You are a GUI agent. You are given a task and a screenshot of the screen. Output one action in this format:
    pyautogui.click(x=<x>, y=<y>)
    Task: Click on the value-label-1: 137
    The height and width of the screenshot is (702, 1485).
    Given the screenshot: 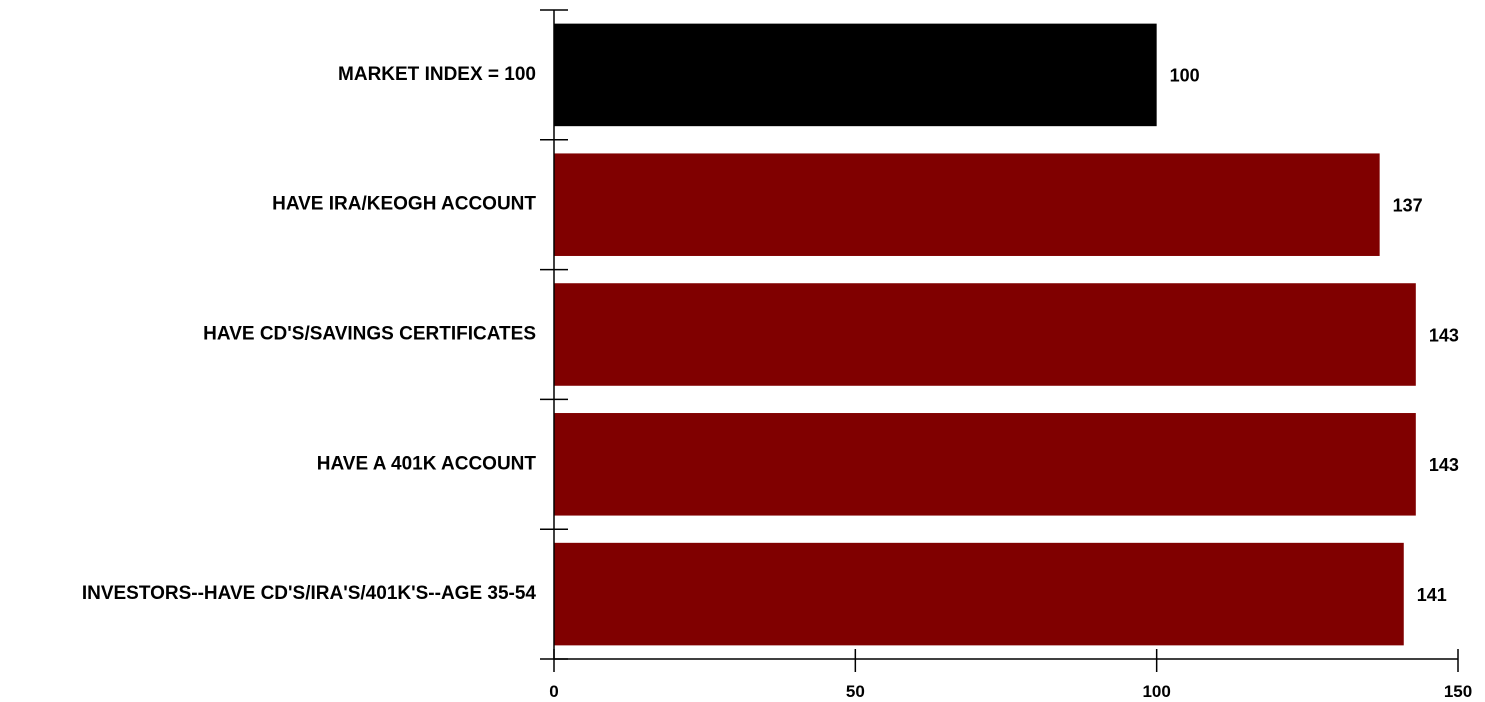 What is the action you would take?
    pyautogui.click(x=1408, y=205)
    